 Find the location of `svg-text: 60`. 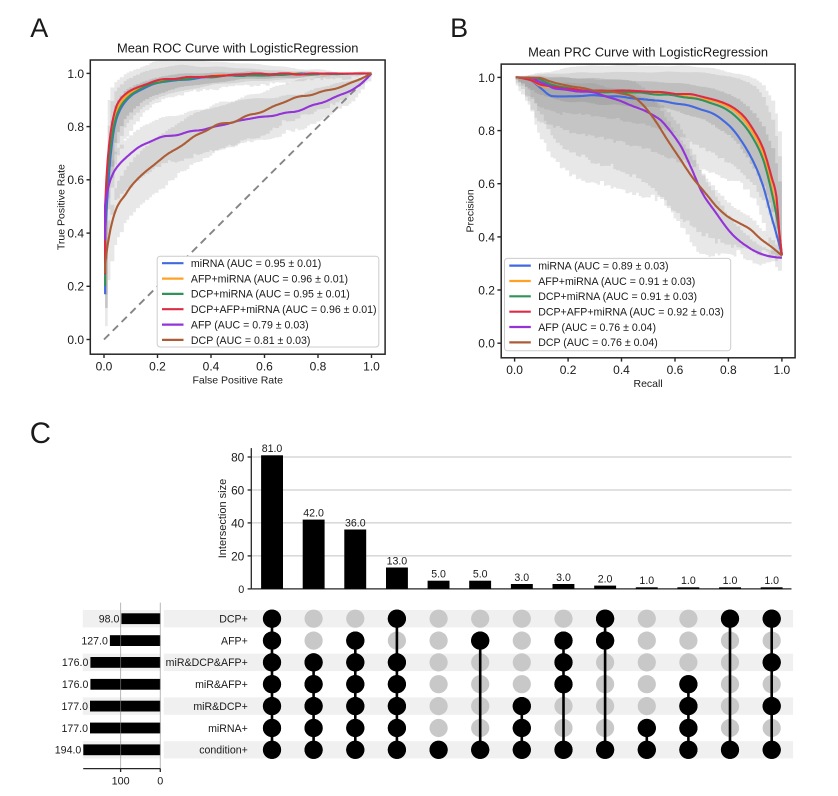

svg-text: 60 is located at coordinates (238, 490).